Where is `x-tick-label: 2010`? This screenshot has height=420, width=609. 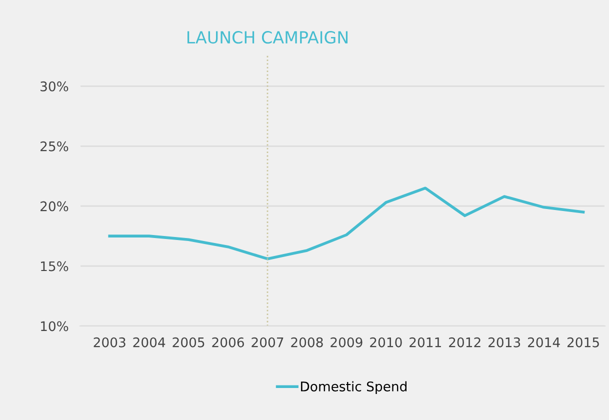
x-tick-label: 2010 is located at coordinates (386, 342).